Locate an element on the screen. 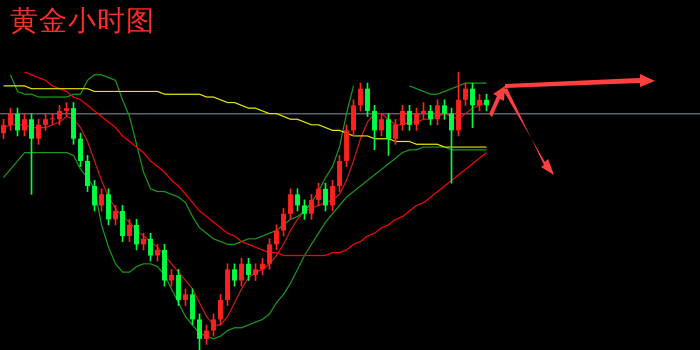 This screenshot has height=350, width=700. chart-title: 黄金小时图 is located at coordinates (82, 21).